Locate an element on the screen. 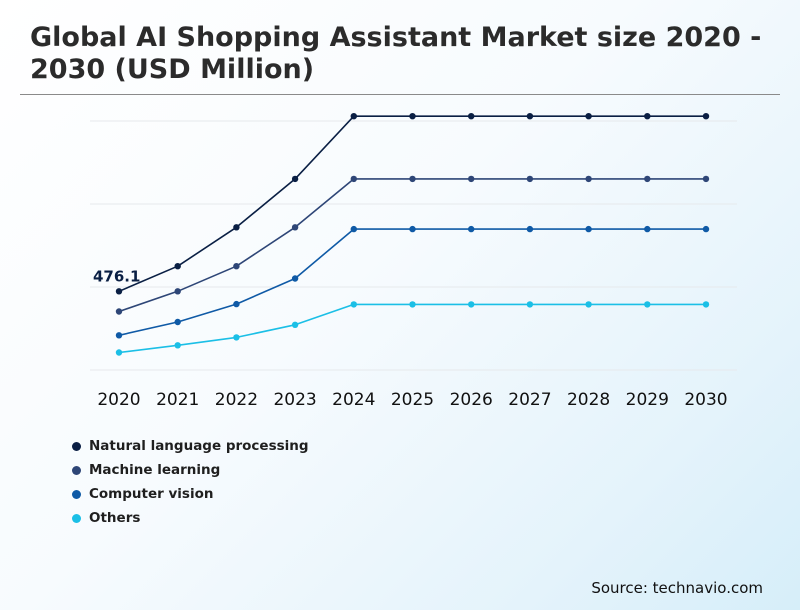  legend-item: Natural language processing is located at coordinates (190, 446).